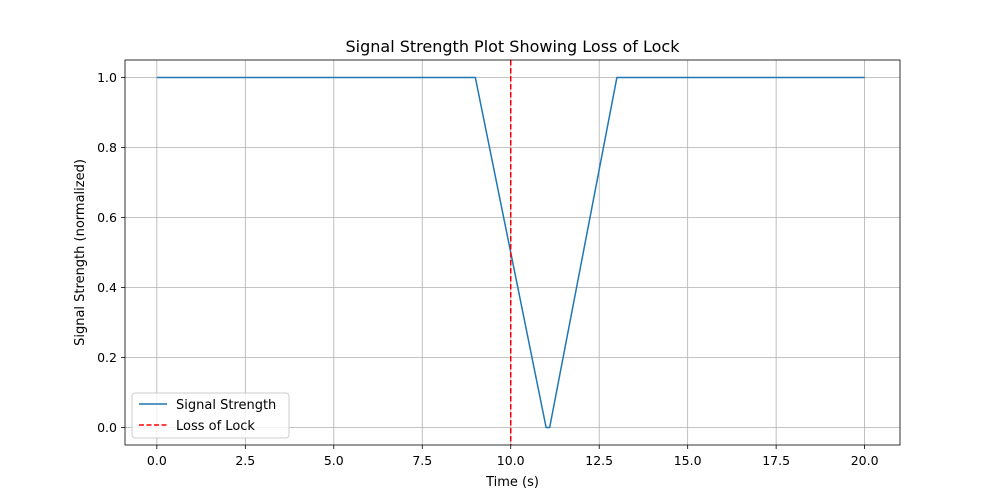 This screenshot has height=500, width=1000. What do you see at coordinates (80, 252) in the screenshot?
I see `y-axis-label: Signal Strength (normalized)` at bounding box center [80, 252].